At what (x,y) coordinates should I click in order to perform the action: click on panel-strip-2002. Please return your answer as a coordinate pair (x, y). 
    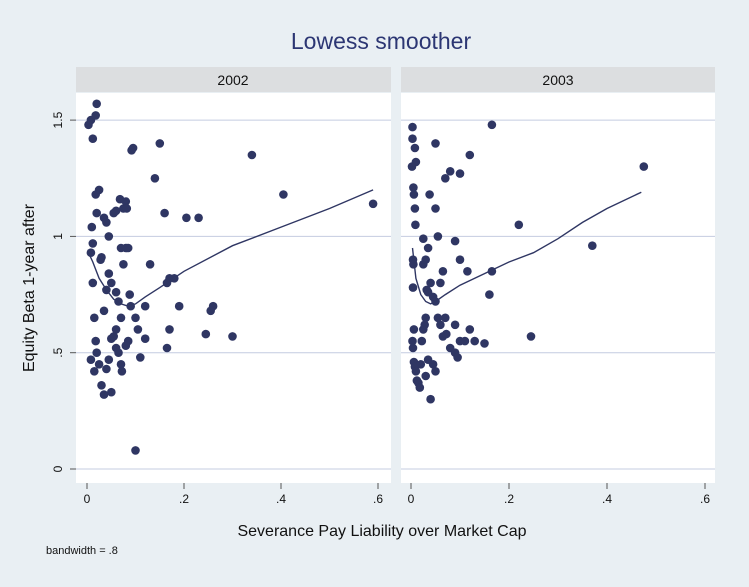
    Looking at the image, I should click on (233, 79).